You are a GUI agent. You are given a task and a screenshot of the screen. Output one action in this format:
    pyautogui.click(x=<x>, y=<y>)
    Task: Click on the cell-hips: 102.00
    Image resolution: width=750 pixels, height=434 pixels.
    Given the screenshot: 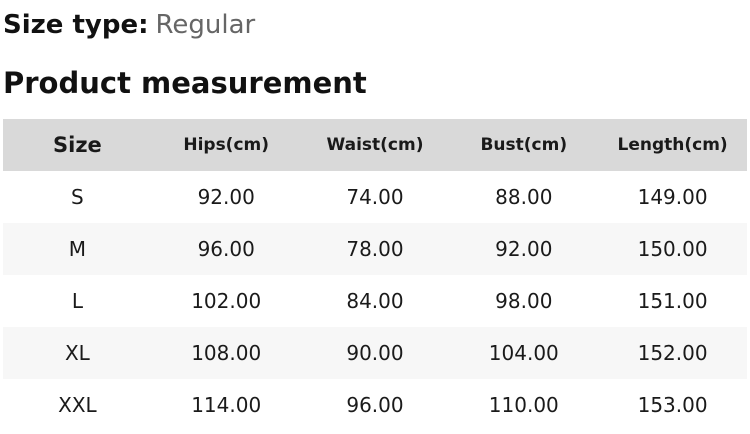 What is the action you would take?
    pyautogui.click(x=226, y=300)
    